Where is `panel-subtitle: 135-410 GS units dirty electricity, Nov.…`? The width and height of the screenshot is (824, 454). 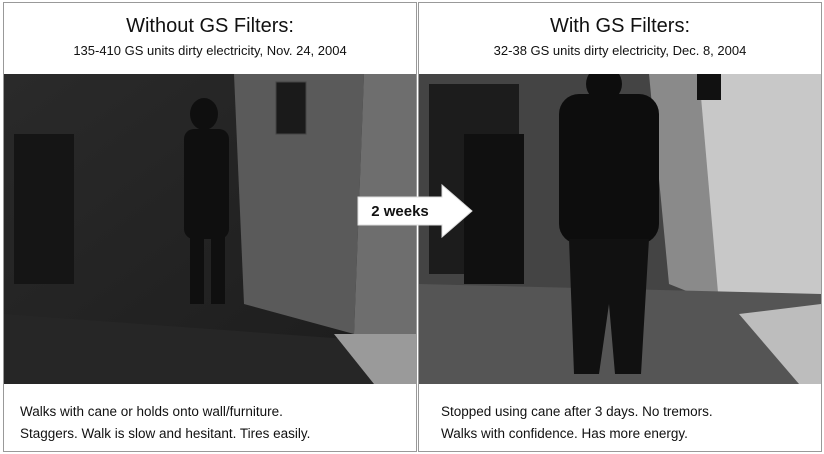
panel-subtitle: 135-410 GS units dirty electricity, Nov.… is located at coordinates (210, 50).